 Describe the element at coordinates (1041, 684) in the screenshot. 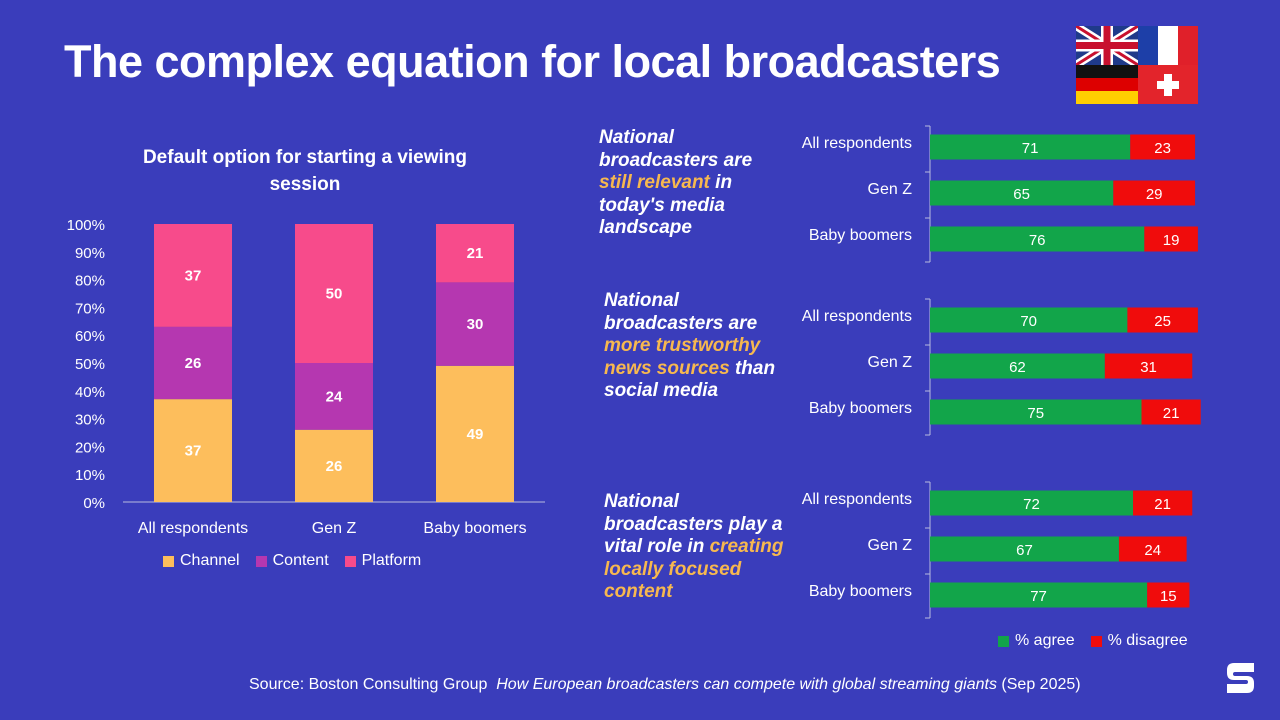

I see `source-date: (Sep 2025)` at that location.